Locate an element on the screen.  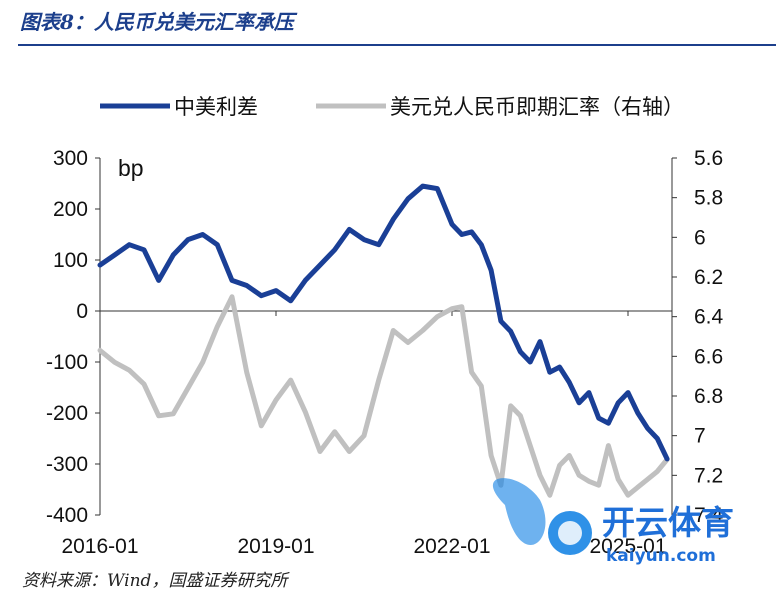
watermark-url: kaiyun.com is located at coordinates (661, 556).